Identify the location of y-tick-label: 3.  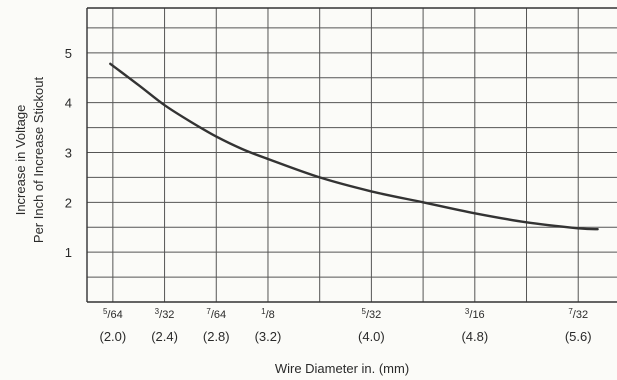
(68, 153).